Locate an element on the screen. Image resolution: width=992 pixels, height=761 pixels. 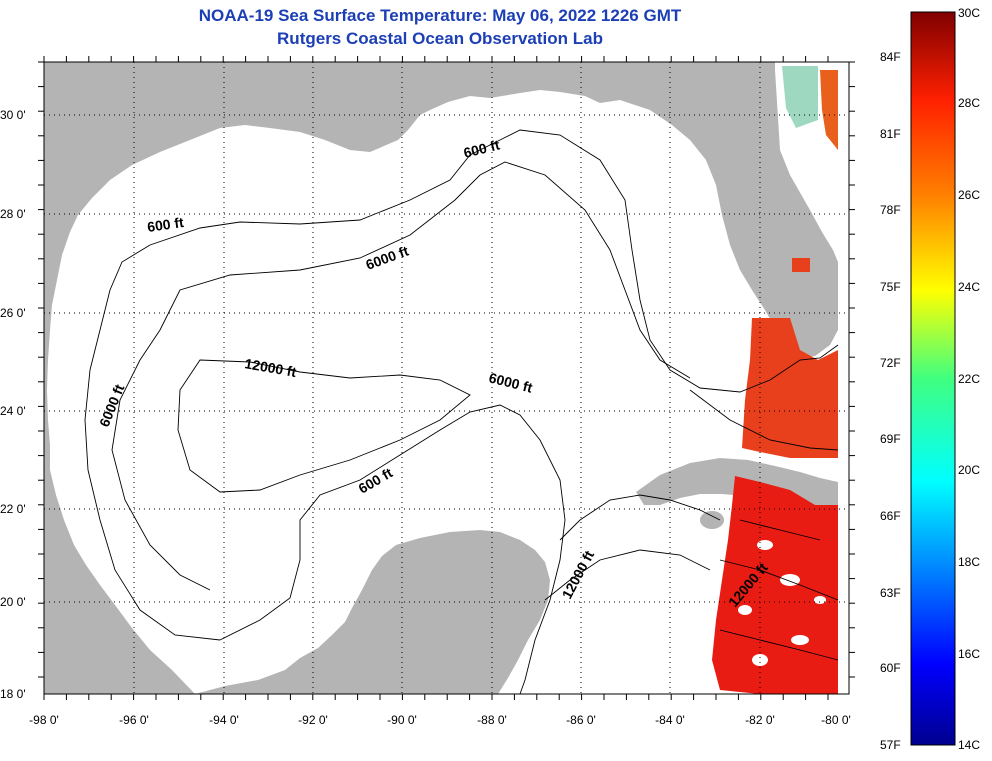
lat-label: 22 0' is located at coordinates (13, 509).